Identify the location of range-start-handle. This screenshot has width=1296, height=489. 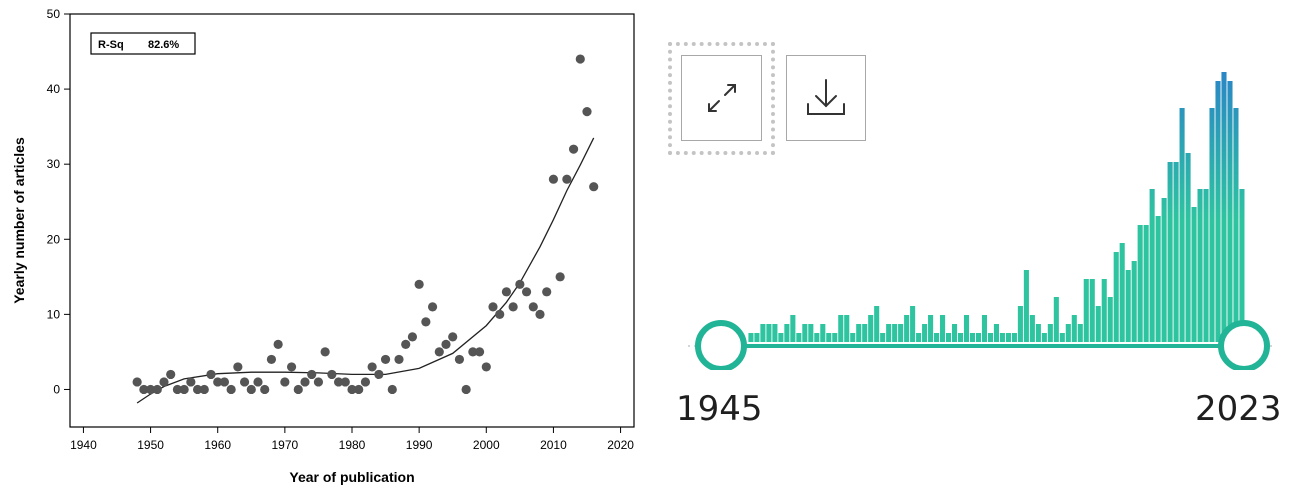
(721, 345).